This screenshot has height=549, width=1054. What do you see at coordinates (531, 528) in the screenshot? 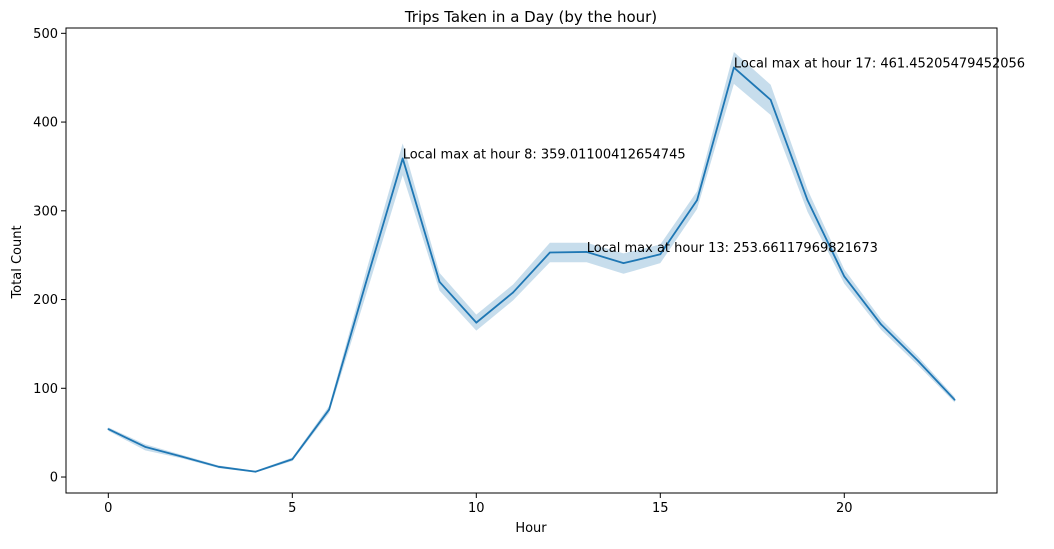
I see `x-axis-label: Hour` at bounding box center [531, 528].